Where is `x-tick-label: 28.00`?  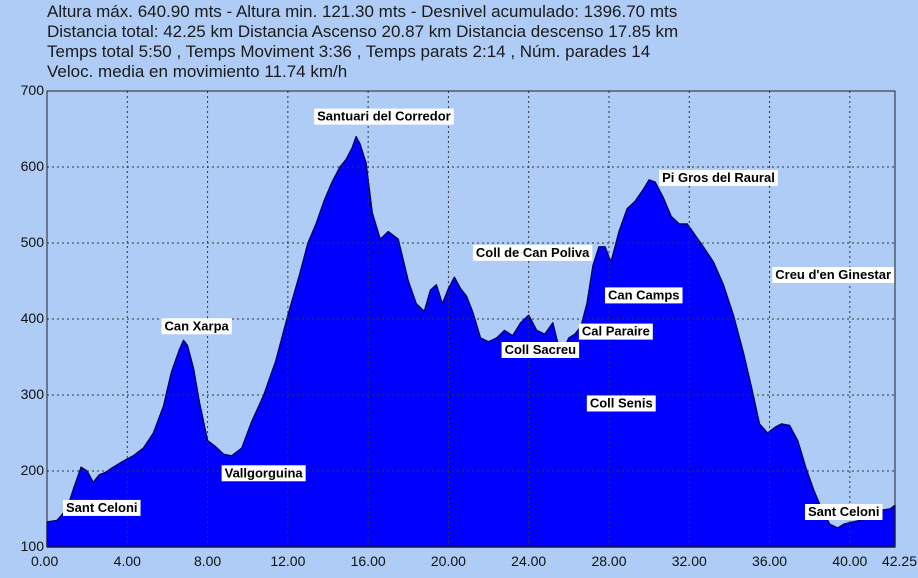
x-tick-label: 28.00 is located at coordinates (608, 561).